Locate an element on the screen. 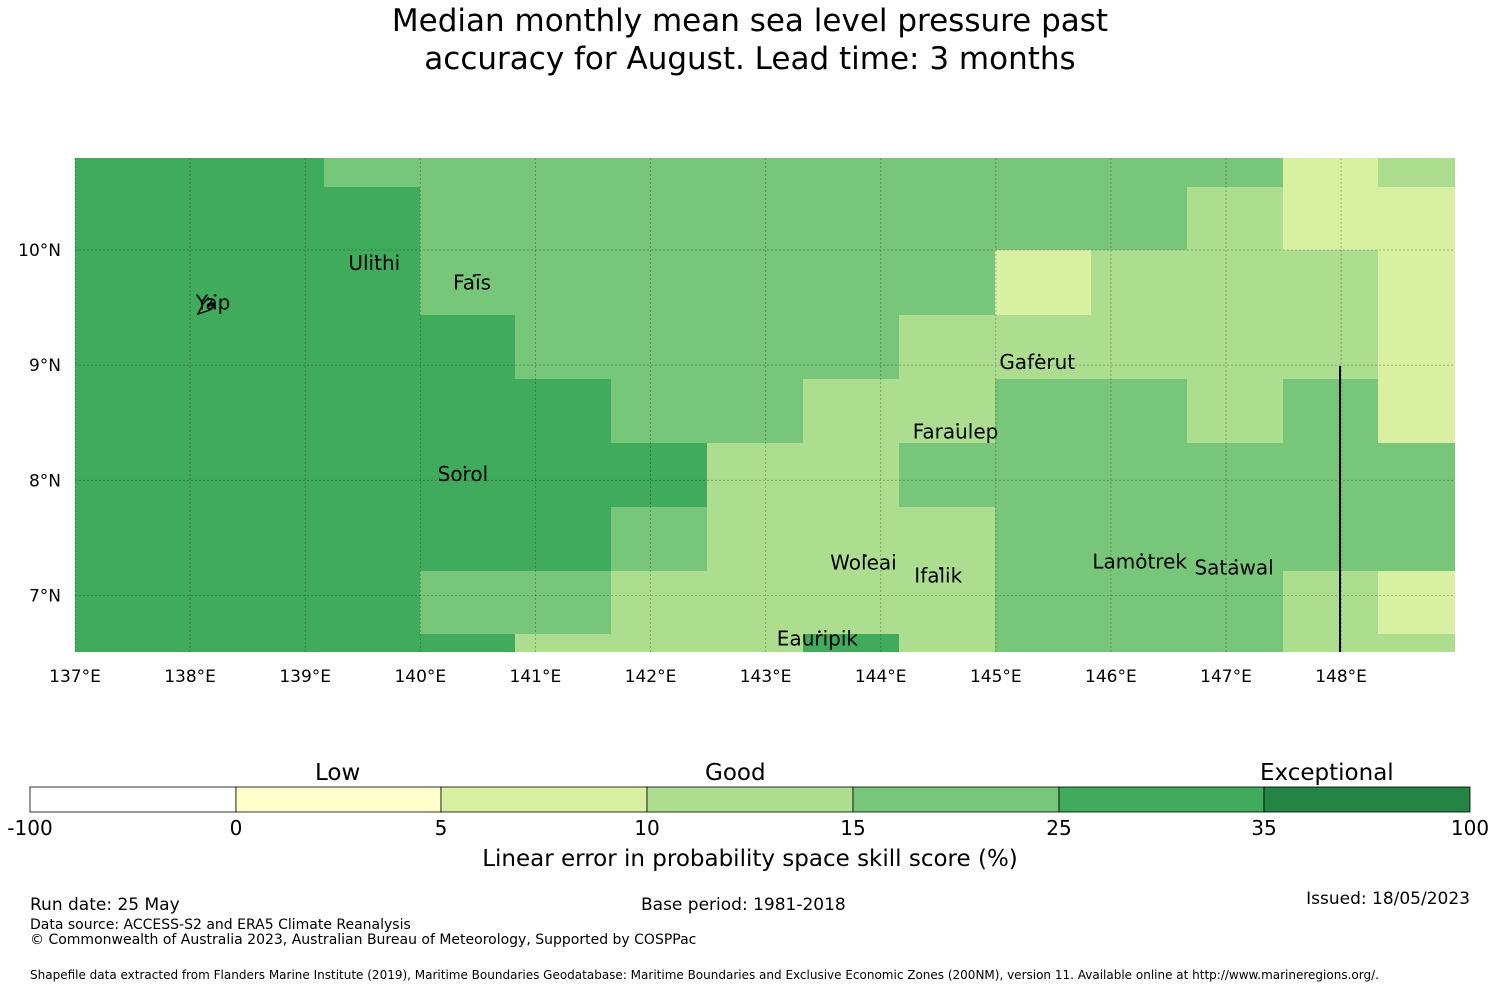  latitude-tick-label: 8°N is located at coordinates (45, 481).